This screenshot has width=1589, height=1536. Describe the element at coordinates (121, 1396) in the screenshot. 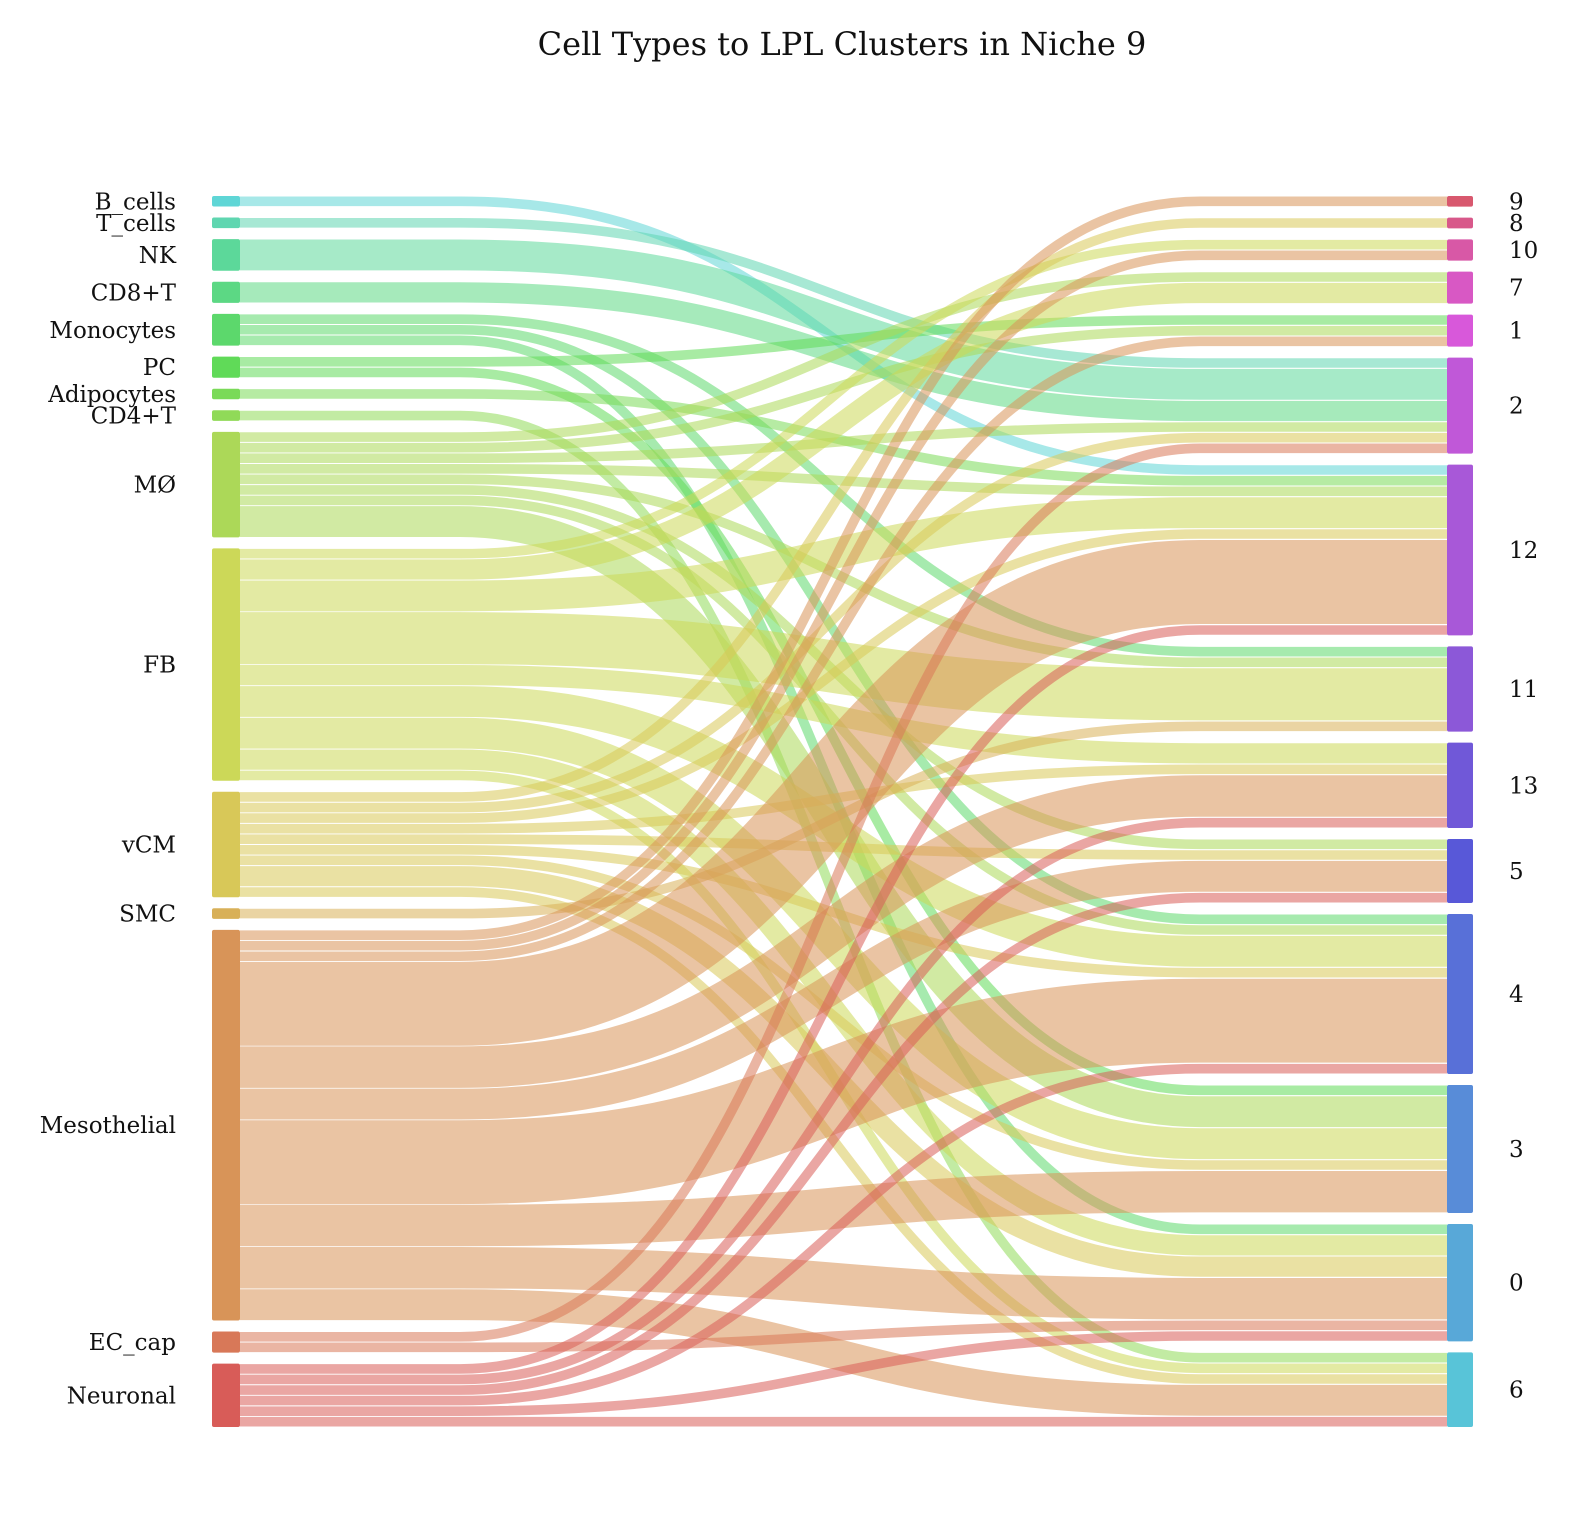

I see `source-label-neuronal: Neuronal` at that location.